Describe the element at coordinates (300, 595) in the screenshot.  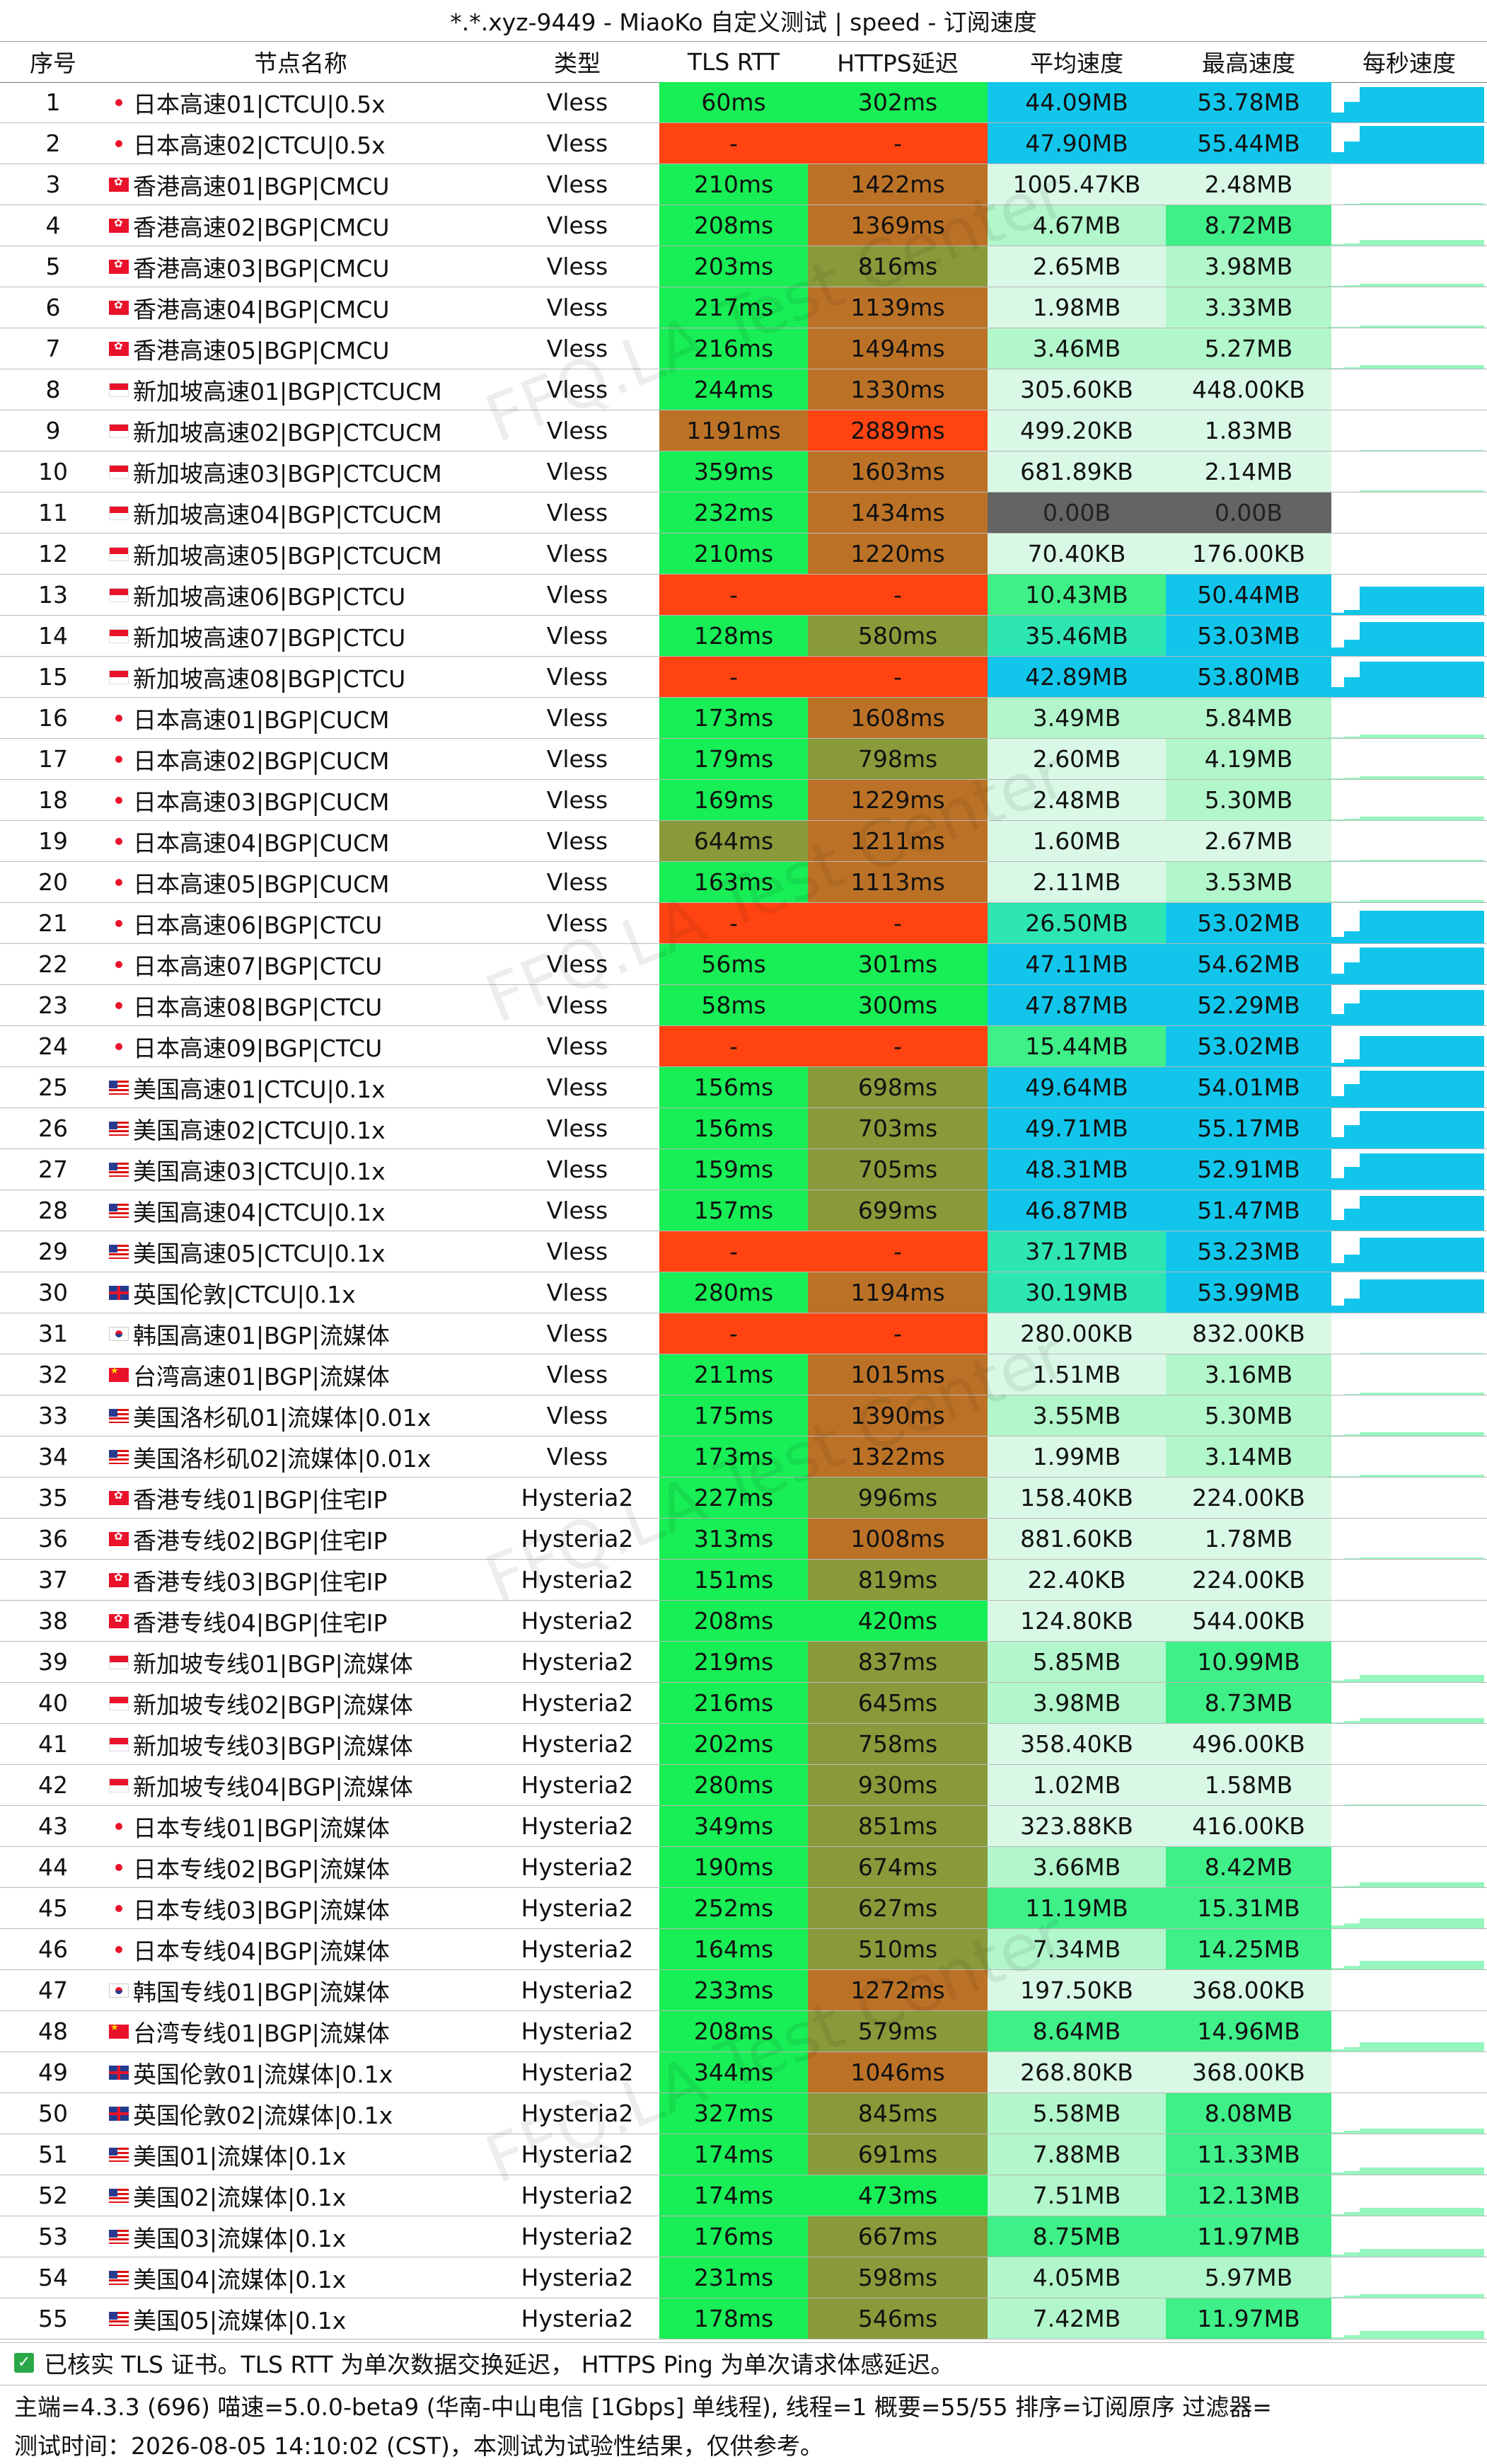
I see `node-name: 新加坡高速06|BGP|CTCU` at that location.